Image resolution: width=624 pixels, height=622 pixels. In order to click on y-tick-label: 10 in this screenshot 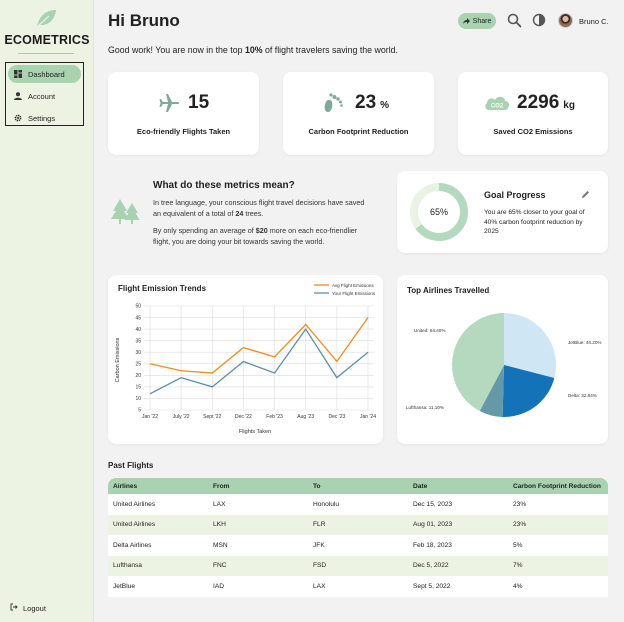, I will do `click(138, 399)`.